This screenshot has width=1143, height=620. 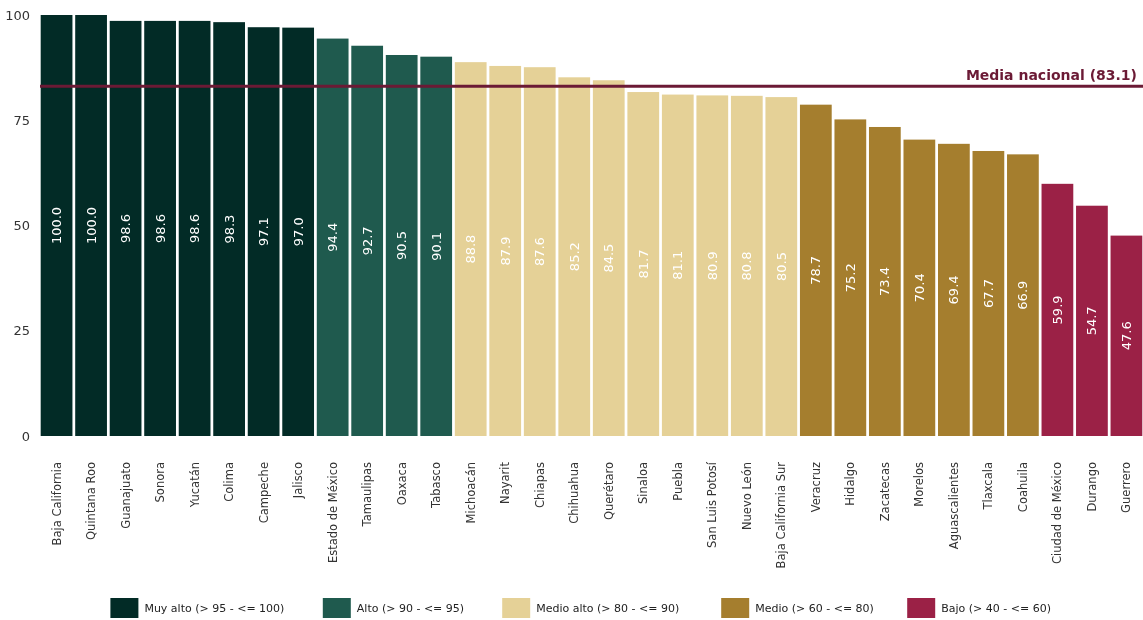 What do you see at coordinates (988, 486) in the screenshot?
I see `x-tick-label: Tlaxcala` at bounding box center [988, 486].